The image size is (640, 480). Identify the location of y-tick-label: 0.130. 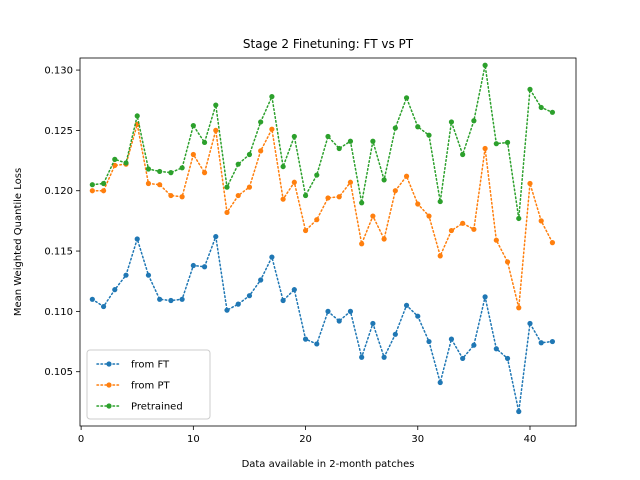
(58, 71).